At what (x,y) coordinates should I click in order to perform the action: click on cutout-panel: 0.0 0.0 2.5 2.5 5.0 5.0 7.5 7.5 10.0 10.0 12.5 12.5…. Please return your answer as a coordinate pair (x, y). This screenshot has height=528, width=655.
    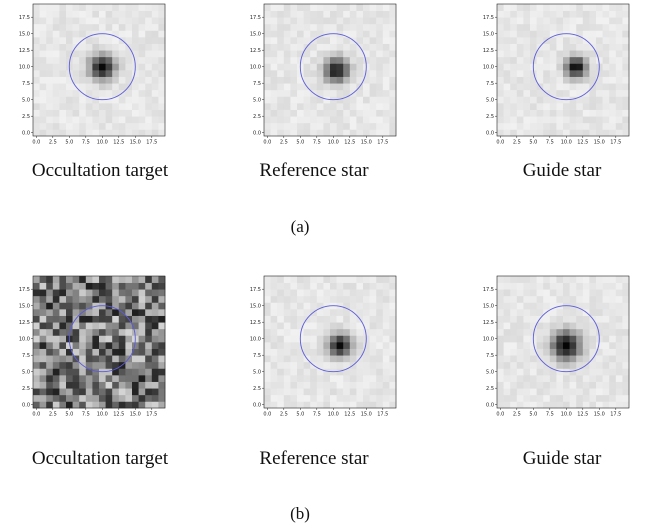
    Looking at the image, I should click on (561, 80).